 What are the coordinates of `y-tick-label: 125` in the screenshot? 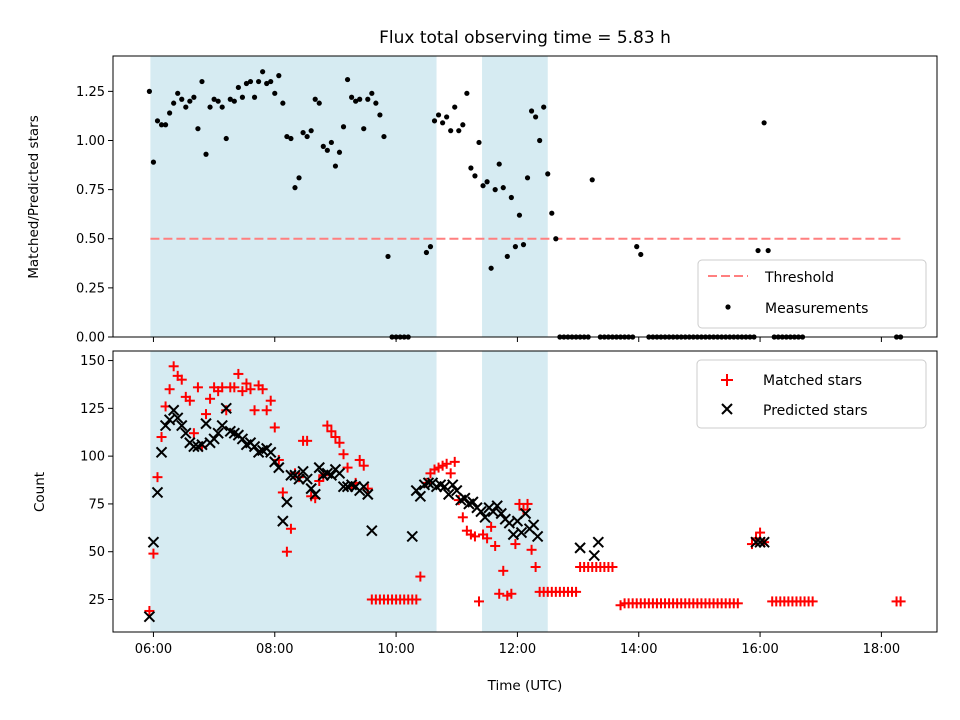 It's located at (92, 409).